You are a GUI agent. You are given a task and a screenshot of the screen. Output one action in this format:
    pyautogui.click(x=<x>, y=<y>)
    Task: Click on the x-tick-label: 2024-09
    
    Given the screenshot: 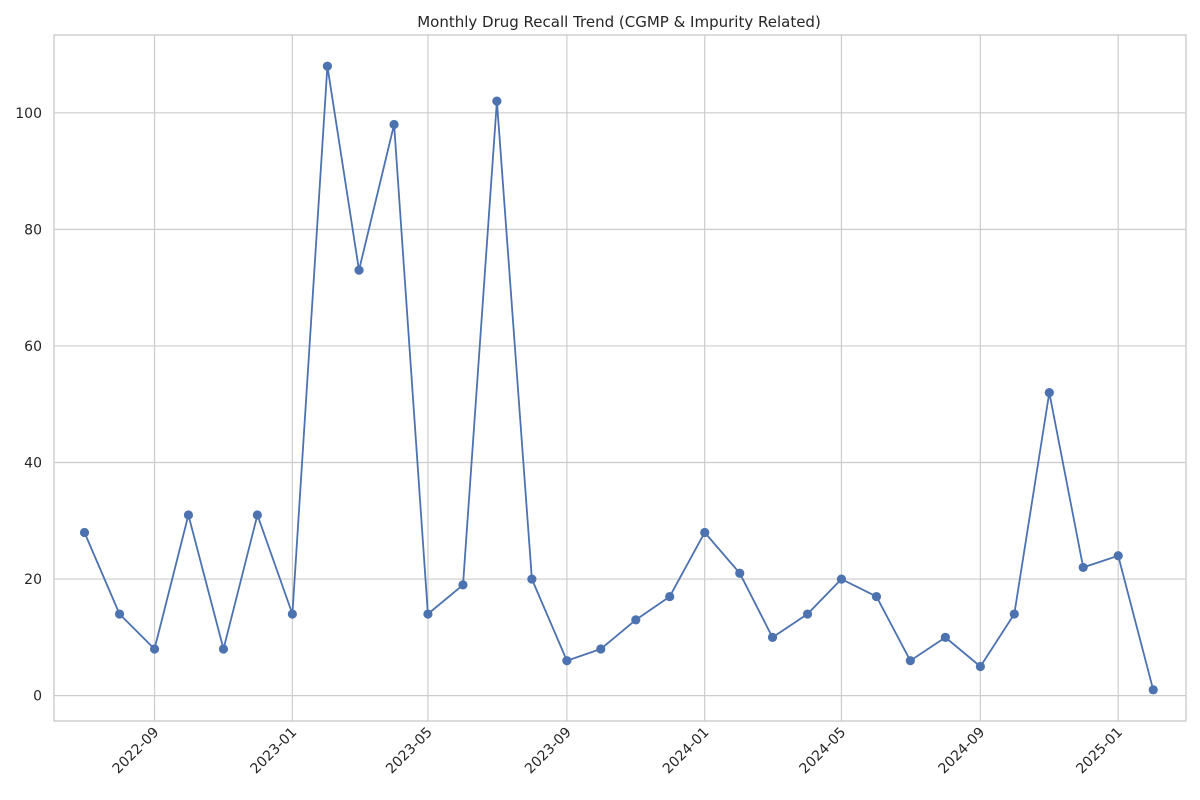 What is the action you would take?
    pyautogui.click(x=962, y=751)
    